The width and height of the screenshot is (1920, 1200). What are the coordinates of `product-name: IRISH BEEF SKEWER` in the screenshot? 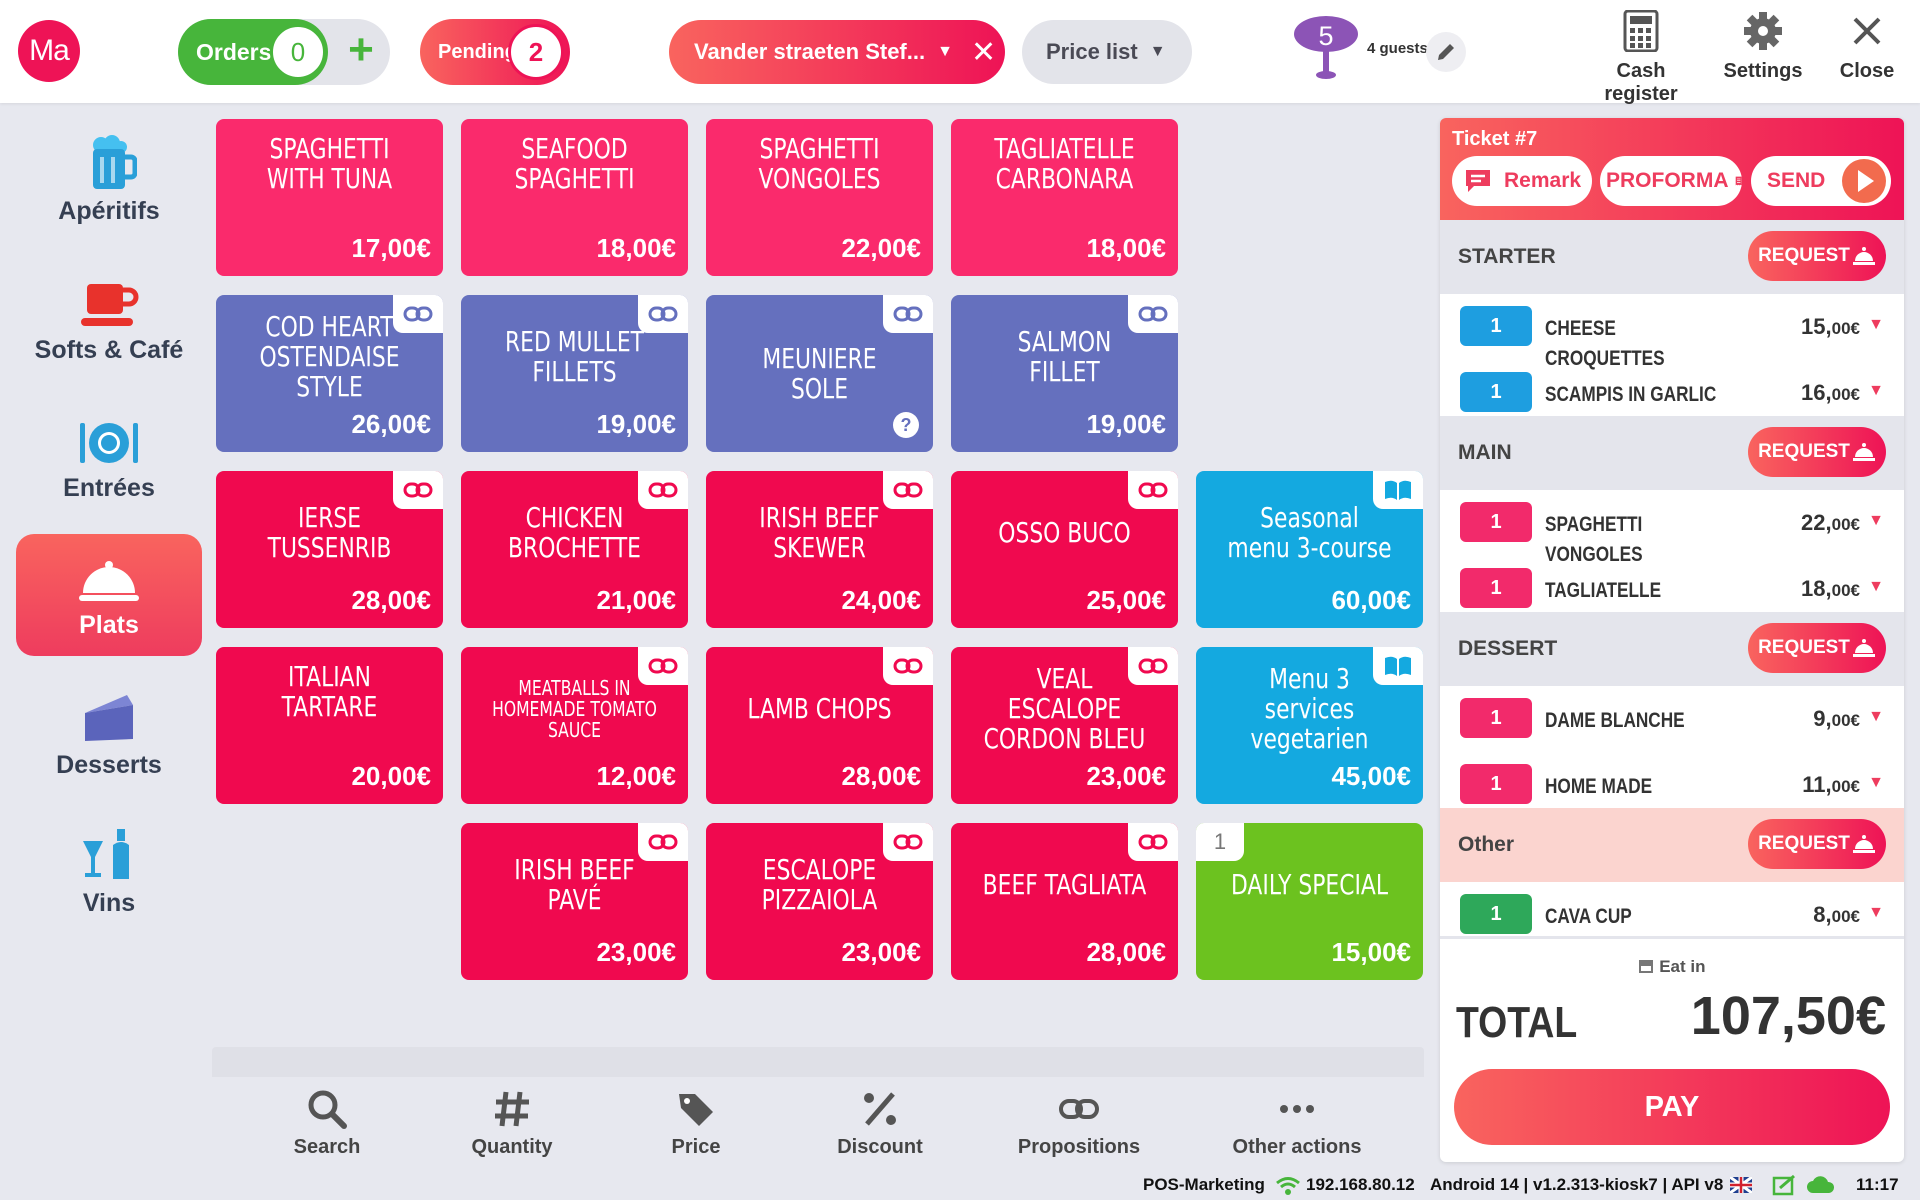 It's located at (819, 532).